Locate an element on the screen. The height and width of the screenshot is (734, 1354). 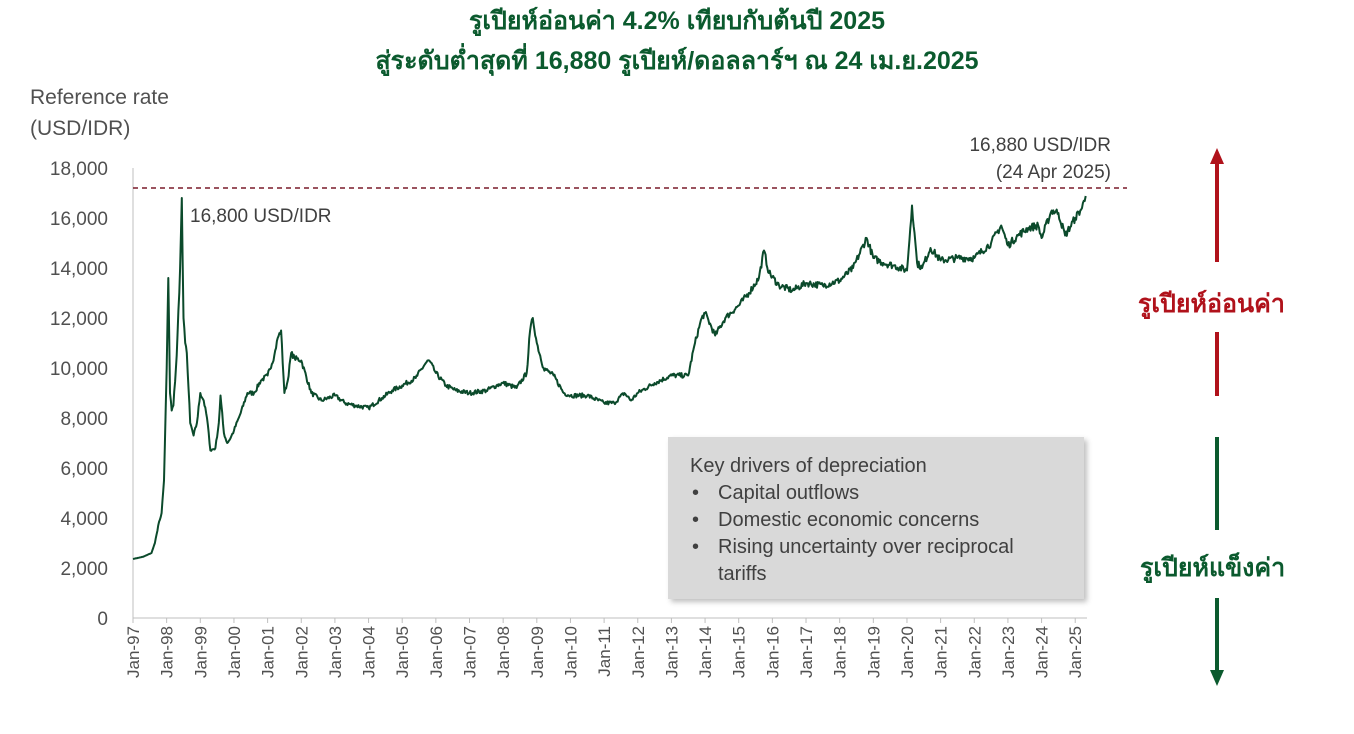
y-axis-title-line2: (USD/IDR) is located at coordinates (80, 128).